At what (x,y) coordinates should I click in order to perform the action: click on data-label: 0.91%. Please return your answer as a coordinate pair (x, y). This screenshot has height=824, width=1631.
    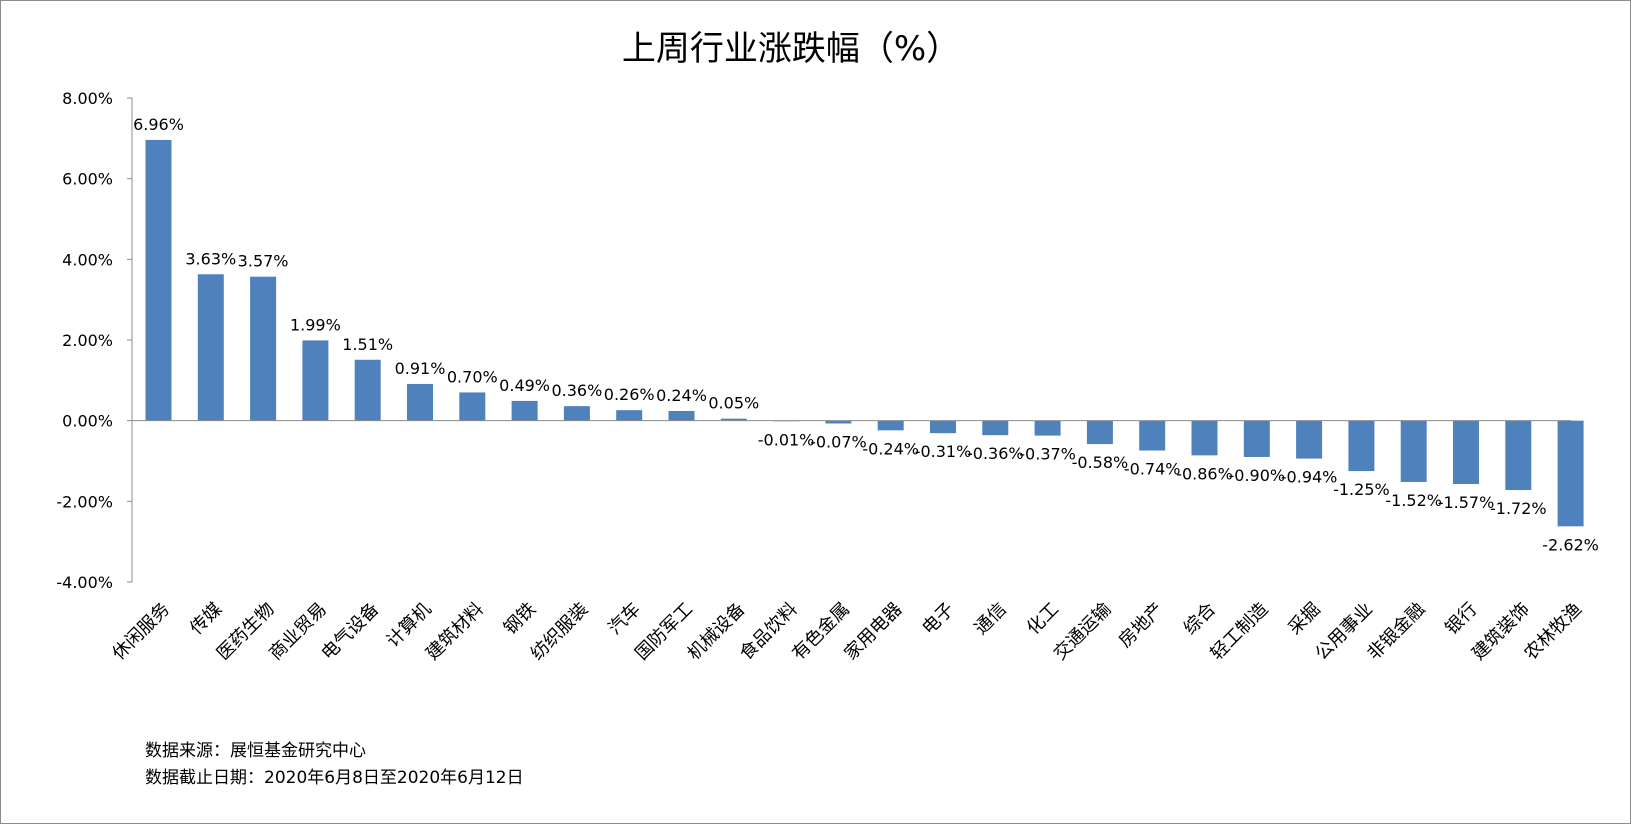
    Looking at the image, I should click on (420, 368).